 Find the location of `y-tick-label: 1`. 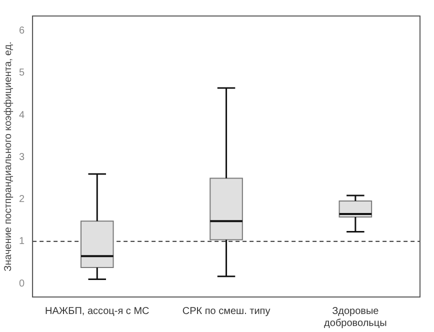

y-tick-label: 1 is located at coordinates (22, 242).